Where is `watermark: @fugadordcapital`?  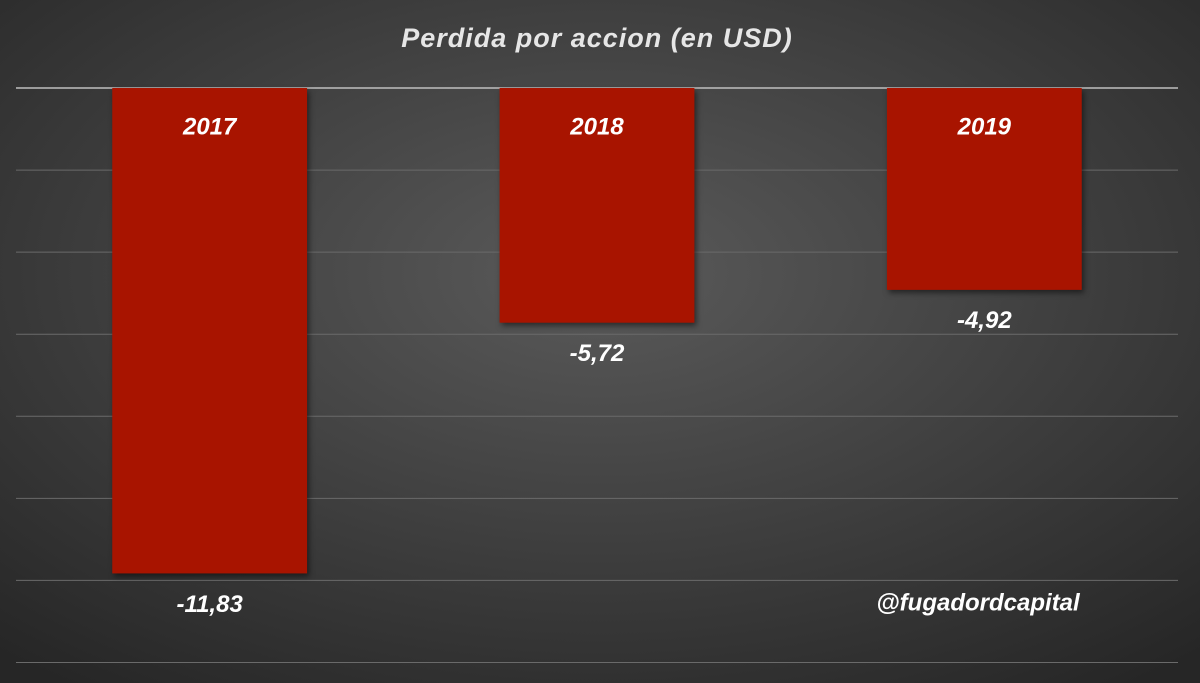 watermark: @fugadordcapital is located at coordinates (978, 602).